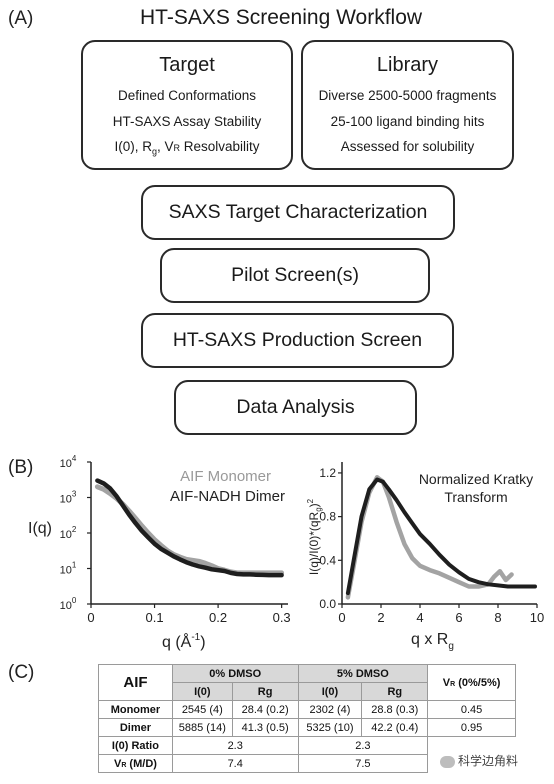 The image size is (554, 784). What do you see at coordinates (395, 727) in the screenshot?
I see `table-cell: 42.2 (0.4)` at bounding box center [395, 727].